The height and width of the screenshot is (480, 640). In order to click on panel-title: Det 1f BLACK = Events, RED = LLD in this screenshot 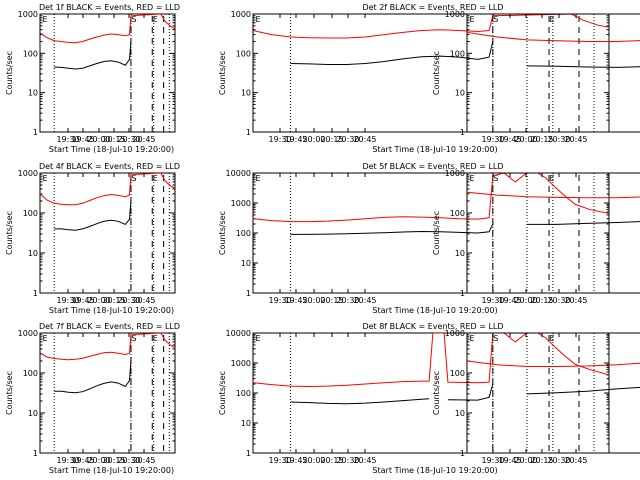, I will do `click(109, 7)`.